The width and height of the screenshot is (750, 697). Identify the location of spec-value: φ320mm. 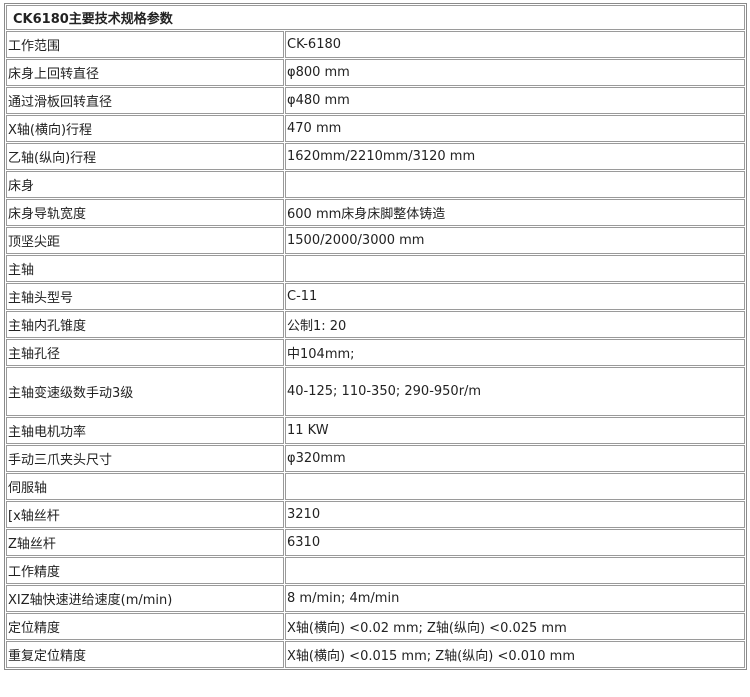
(515, 458).